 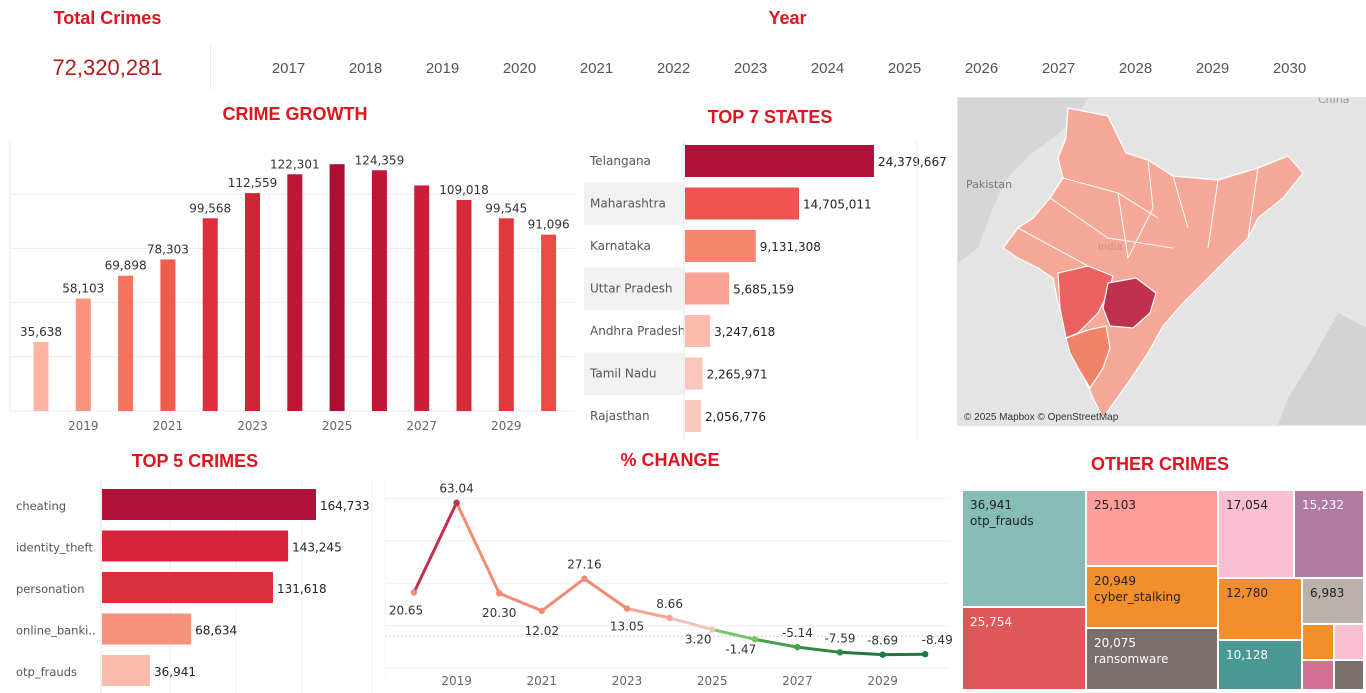 I want to click on treemap-tile: 20,075 ransomware, so click(x=1152, y=659).